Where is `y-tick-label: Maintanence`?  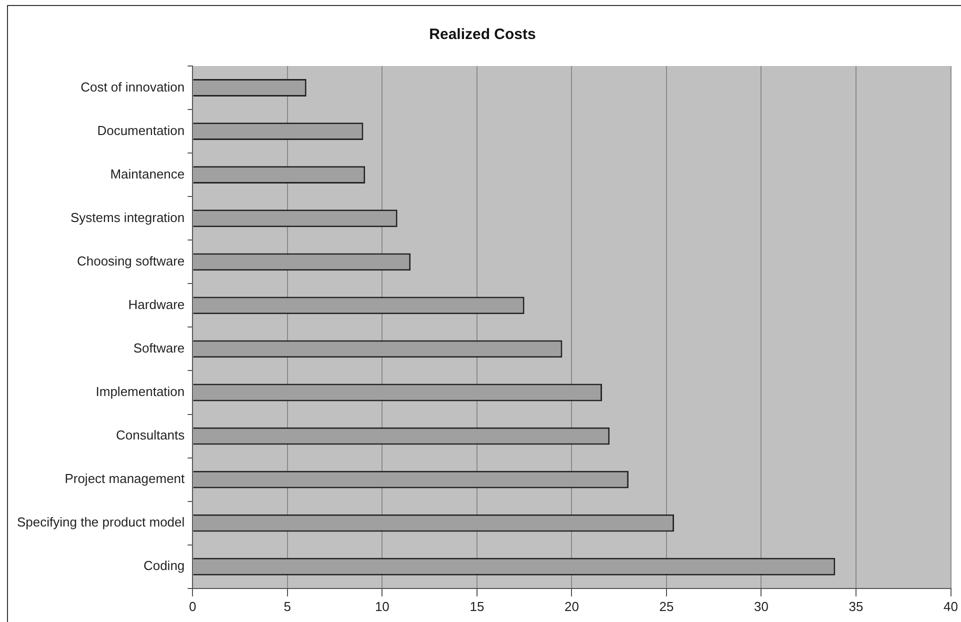 y-tick-label: Maintanence is located at coordinates (147, 174).